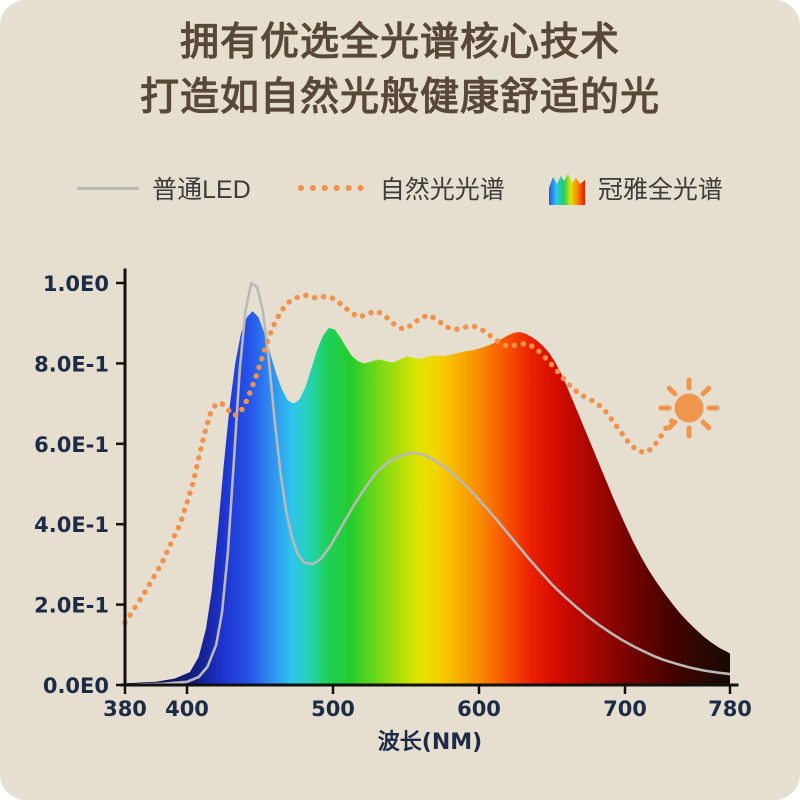 The width and height of the screenshot is (800, 800). I want to click on legend-item-full-spectrum: 冠雅全光谱, so click(635, 188).